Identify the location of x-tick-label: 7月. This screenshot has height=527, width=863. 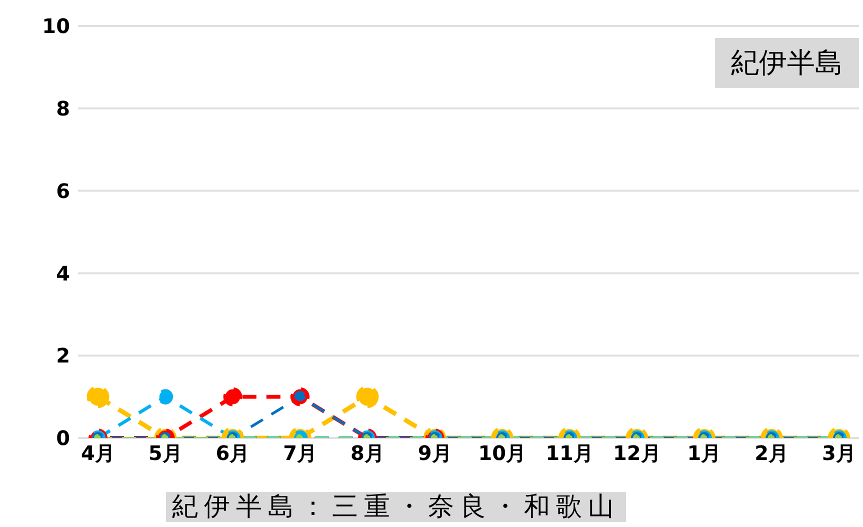
(300, 453).